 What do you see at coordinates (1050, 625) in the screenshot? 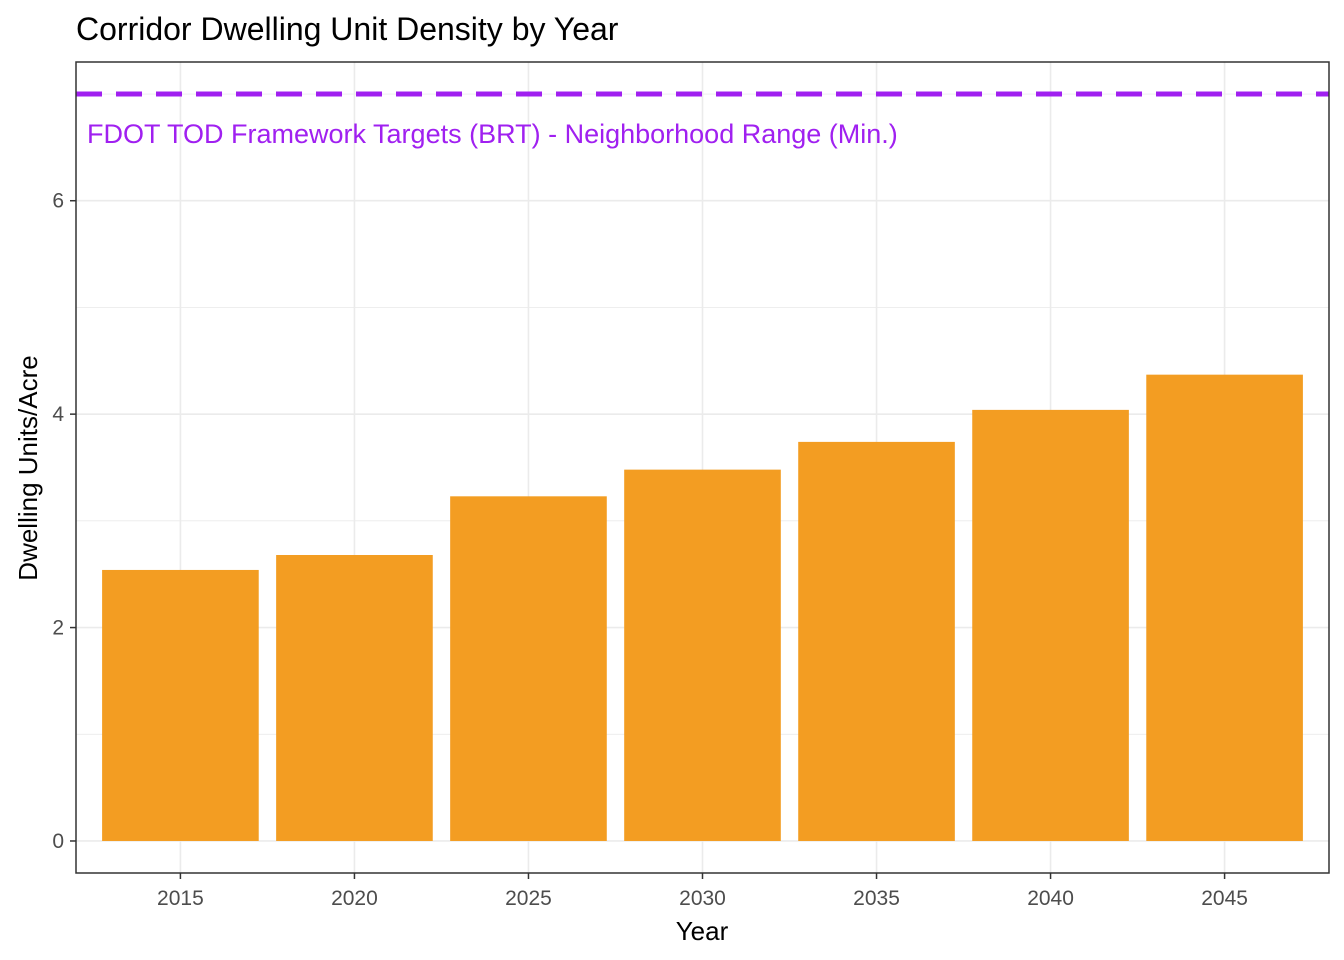
I see `bar-2040` at bounding box center [1050, 625].